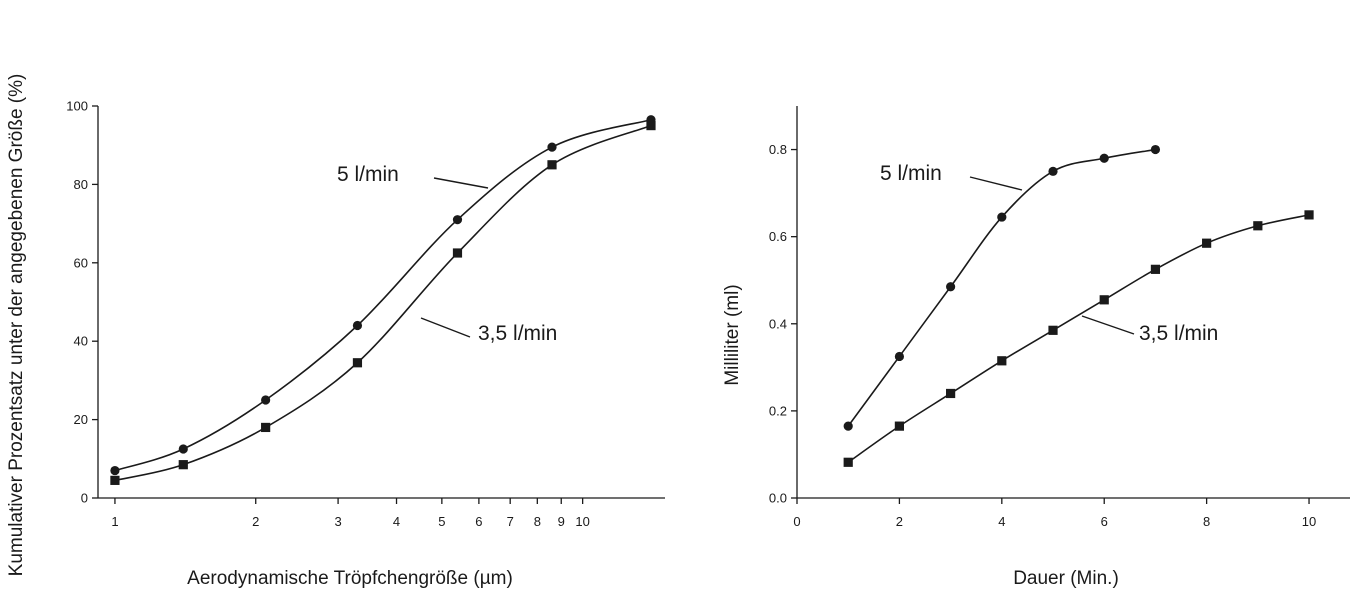 The height and width of the screenshot is (615, 1366). I want to click on y-tick-label: 0.0, so click(778, 498).